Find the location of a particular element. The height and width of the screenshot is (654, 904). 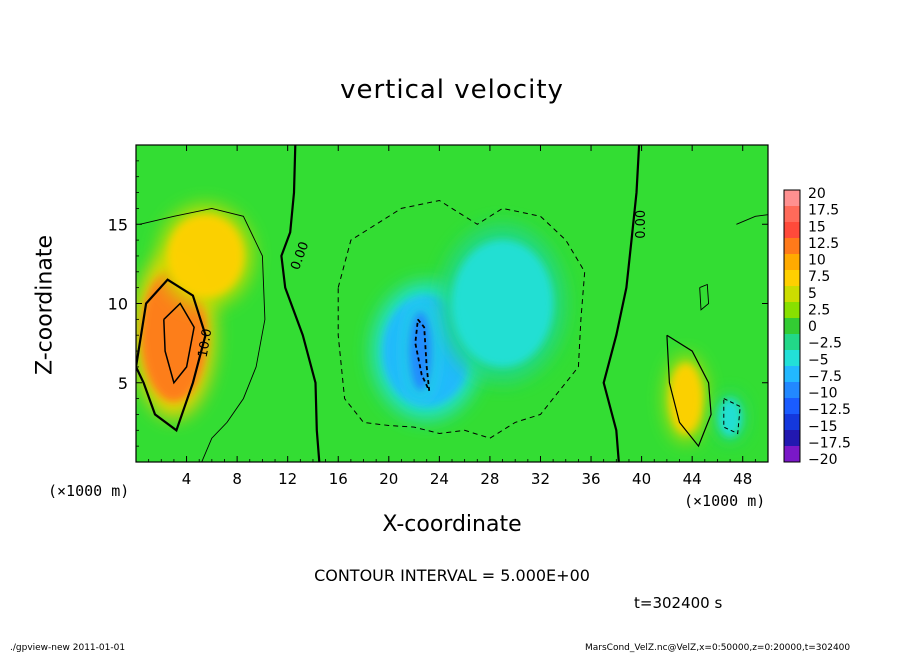

colorbar-label: −7.5 is located at coordinates (825, 377).